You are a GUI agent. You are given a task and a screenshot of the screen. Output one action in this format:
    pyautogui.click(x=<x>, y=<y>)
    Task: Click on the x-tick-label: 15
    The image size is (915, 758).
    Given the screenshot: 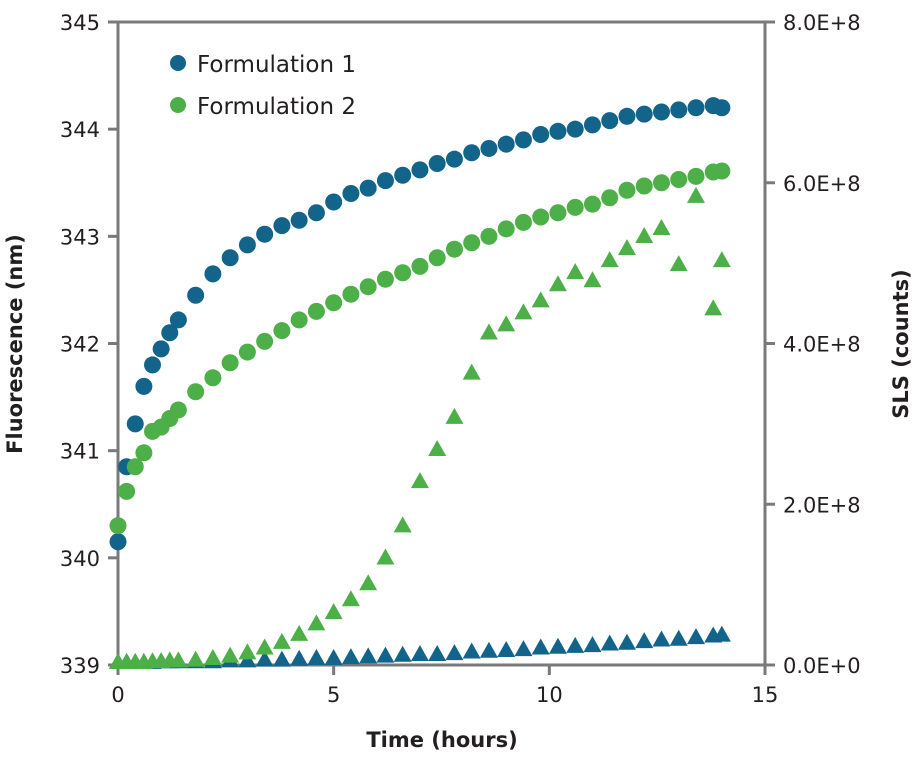 What is the action you would take?
    pyautogui.click(x=765, y=695)
    